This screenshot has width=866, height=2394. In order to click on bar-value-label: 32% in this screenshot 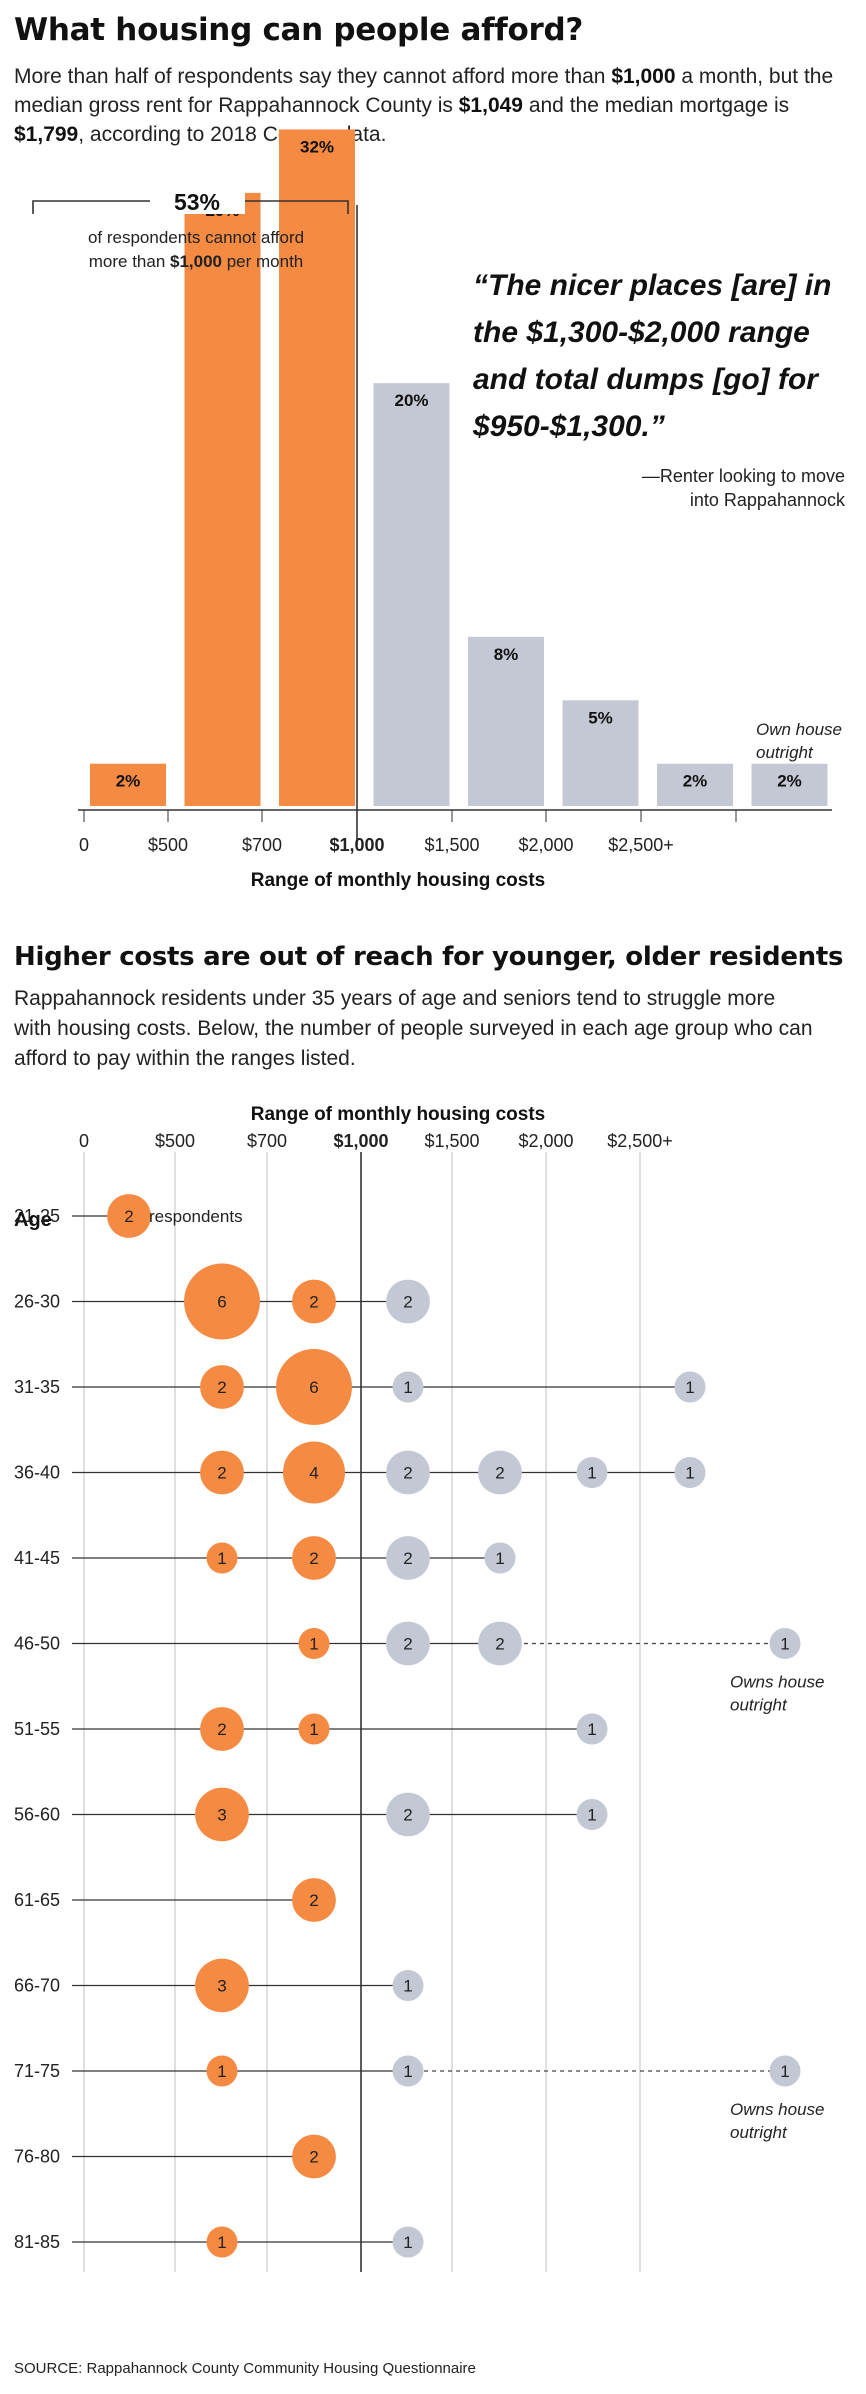, I will do `click(317, 146)`.